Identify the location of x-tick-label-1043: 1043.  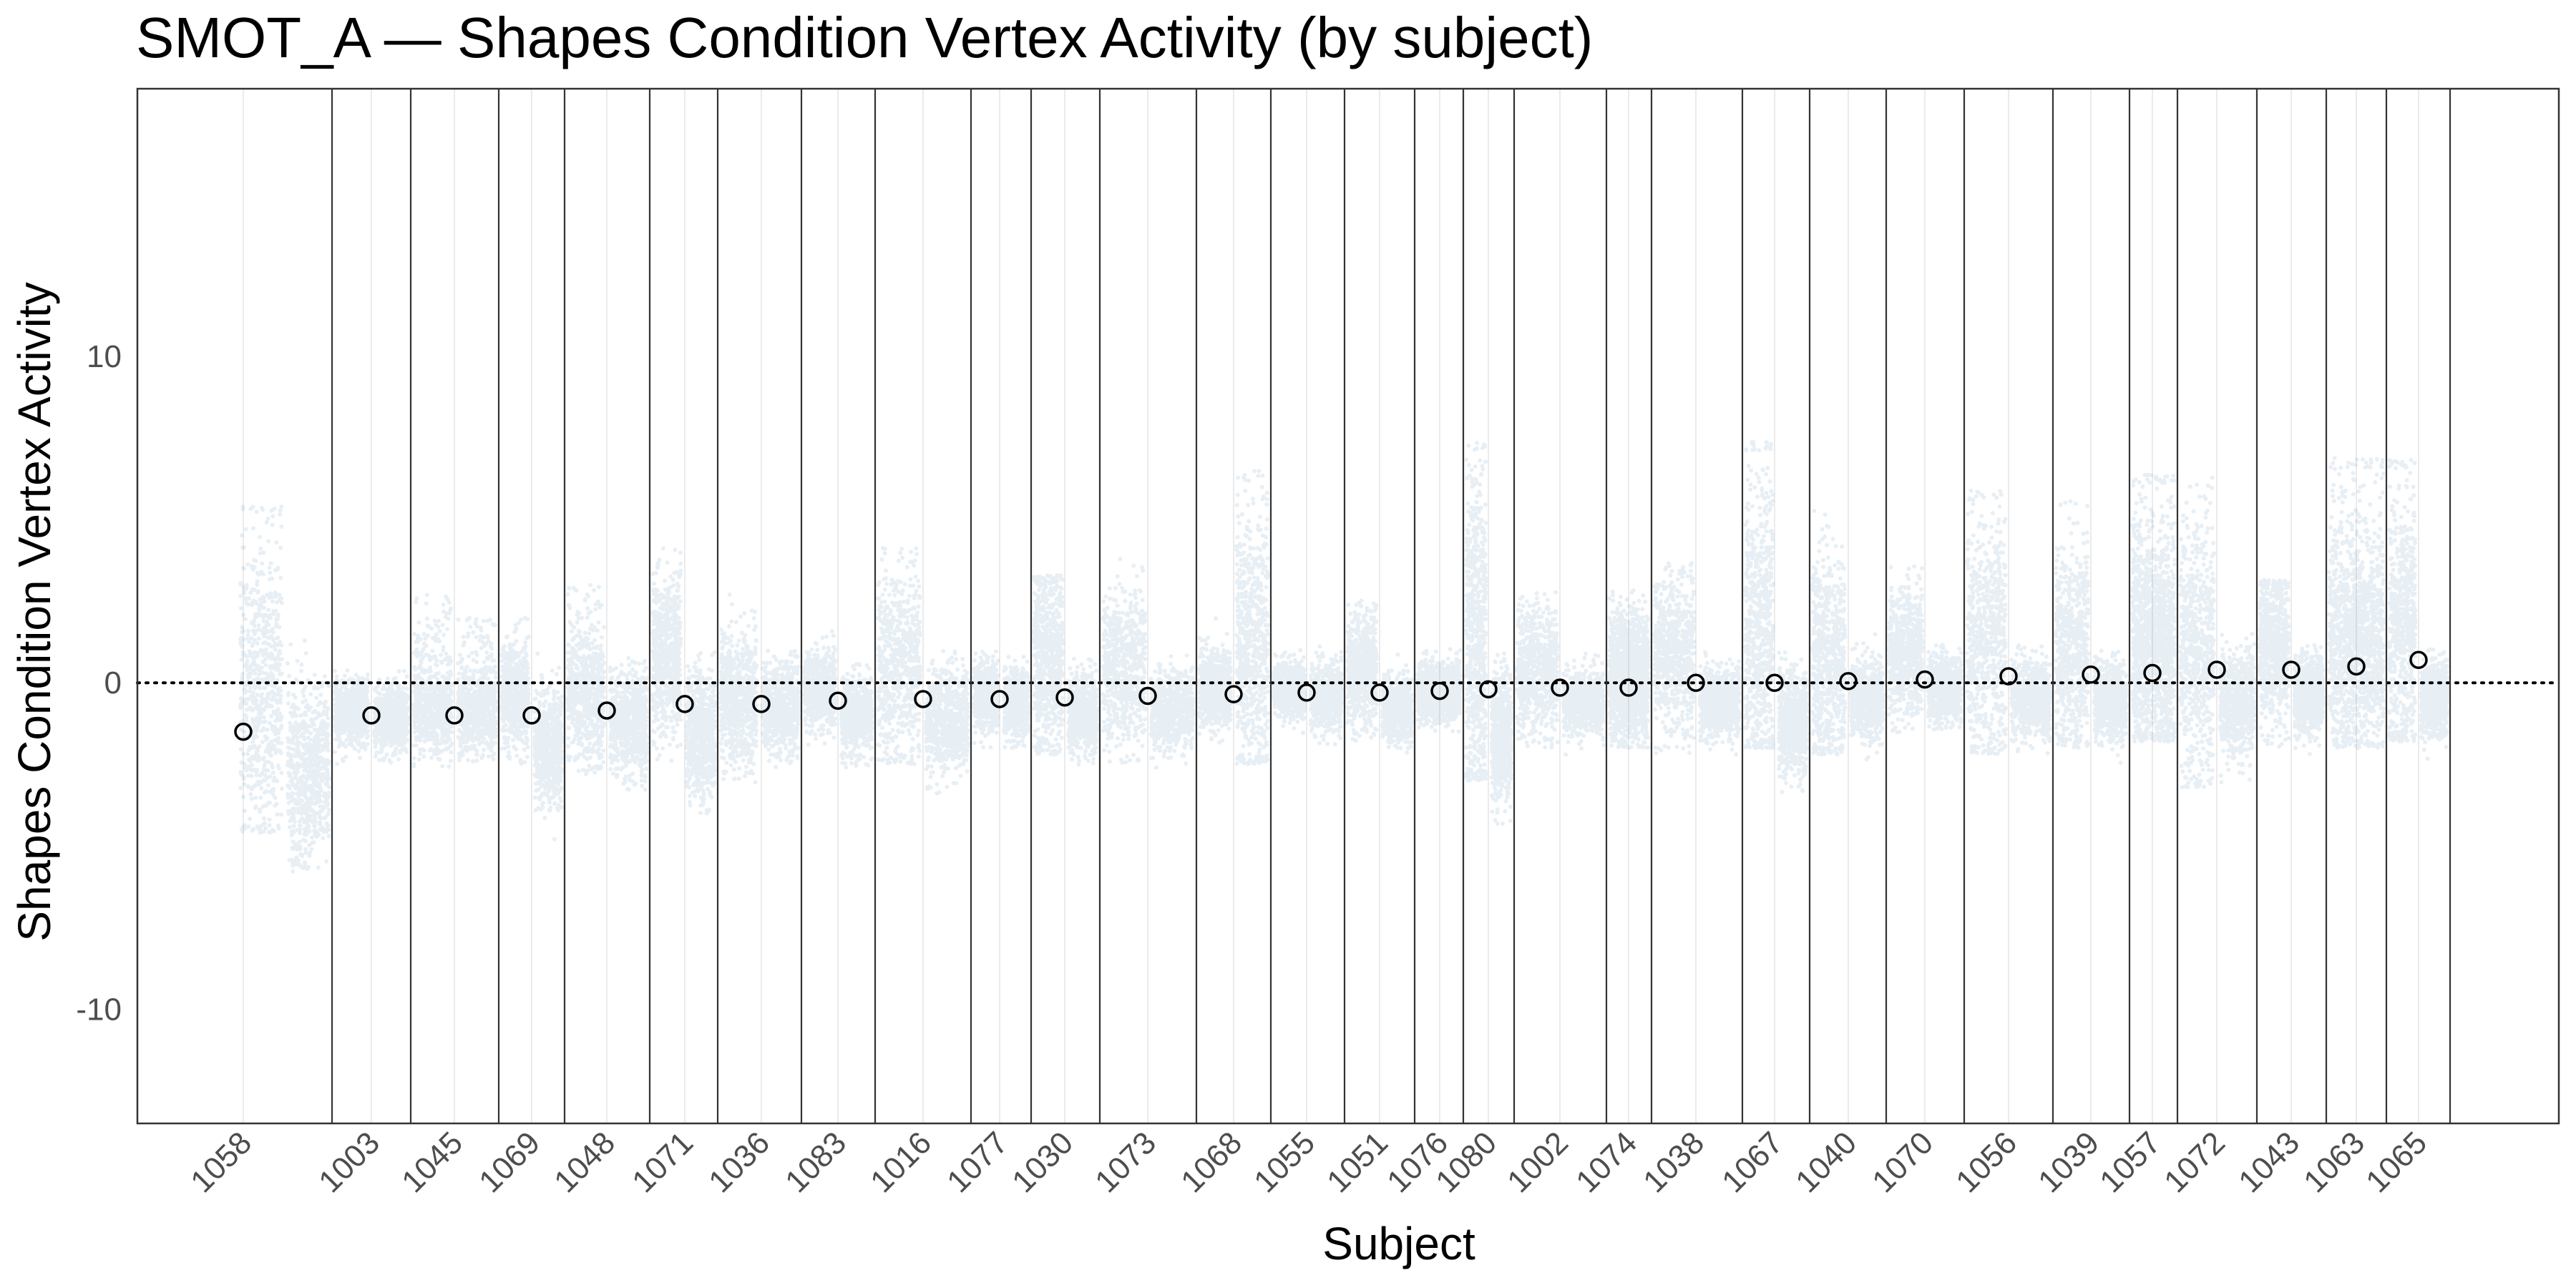
(2269, 1162).